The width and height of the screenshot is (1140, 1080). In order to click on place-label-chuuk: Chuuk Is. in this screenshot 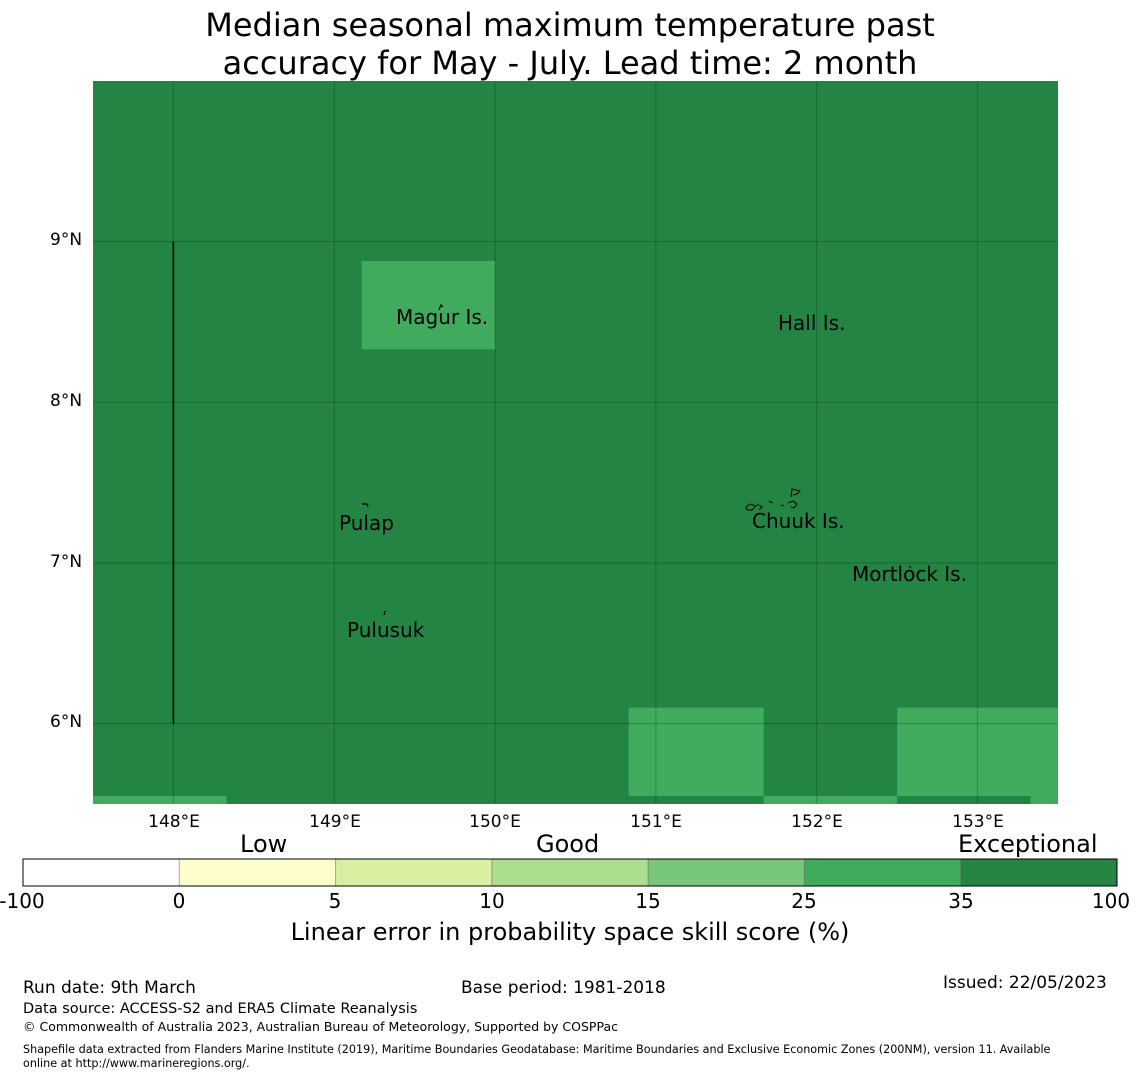, I will do `click(798, 521)`.